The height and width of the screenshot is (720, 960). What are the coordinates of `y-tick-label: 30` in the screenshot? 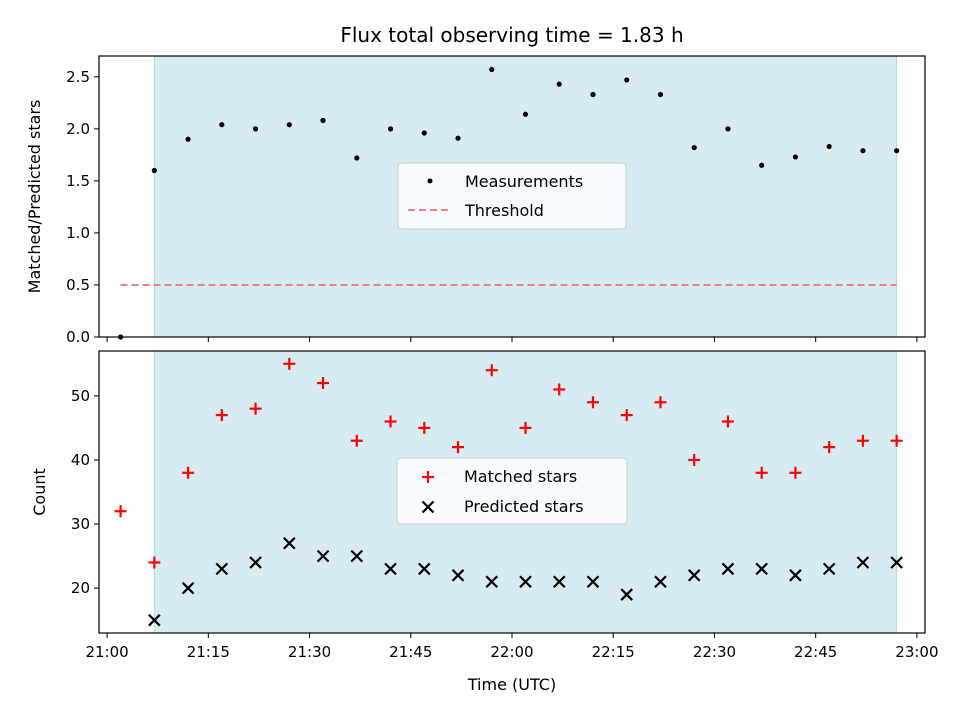 It's located at (80, 524).